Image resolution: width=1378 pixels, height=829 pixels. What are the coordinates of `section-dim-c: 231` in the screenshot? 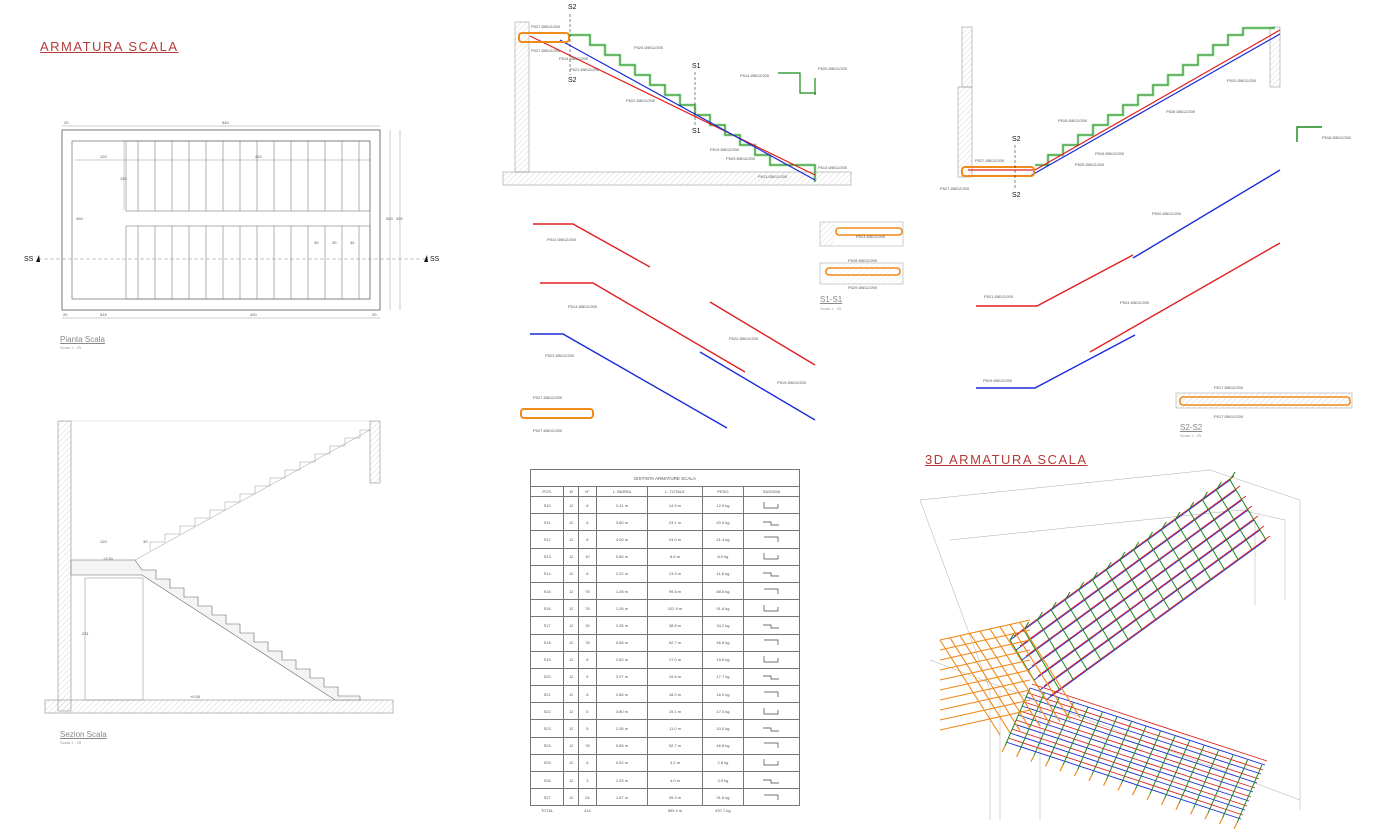 It's located at (85, 633).